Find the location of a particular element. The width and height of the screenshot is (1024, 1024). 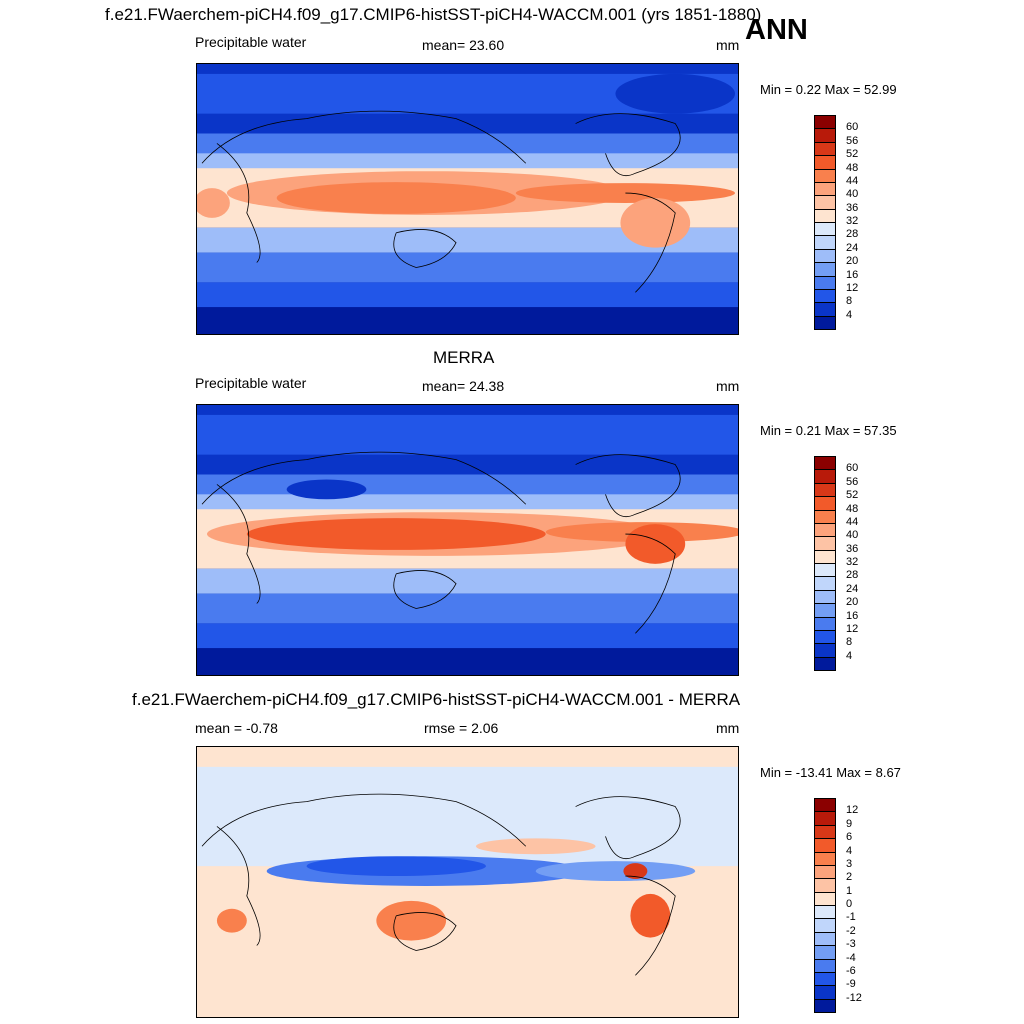

panel-units-label: mm is located at coordinates (728, 45).